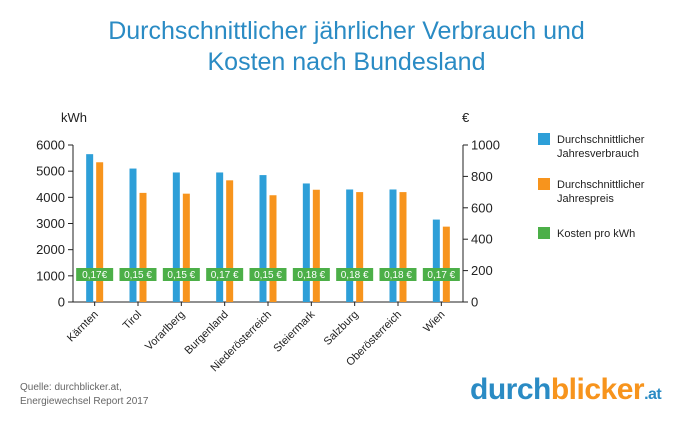 Image resolution: width=693 pixels, height=426 pixels. What do you see at coordinates (466, 117) in the screenshot?
I see `y-axis-right-label: €` at bounding box center [466, 117].